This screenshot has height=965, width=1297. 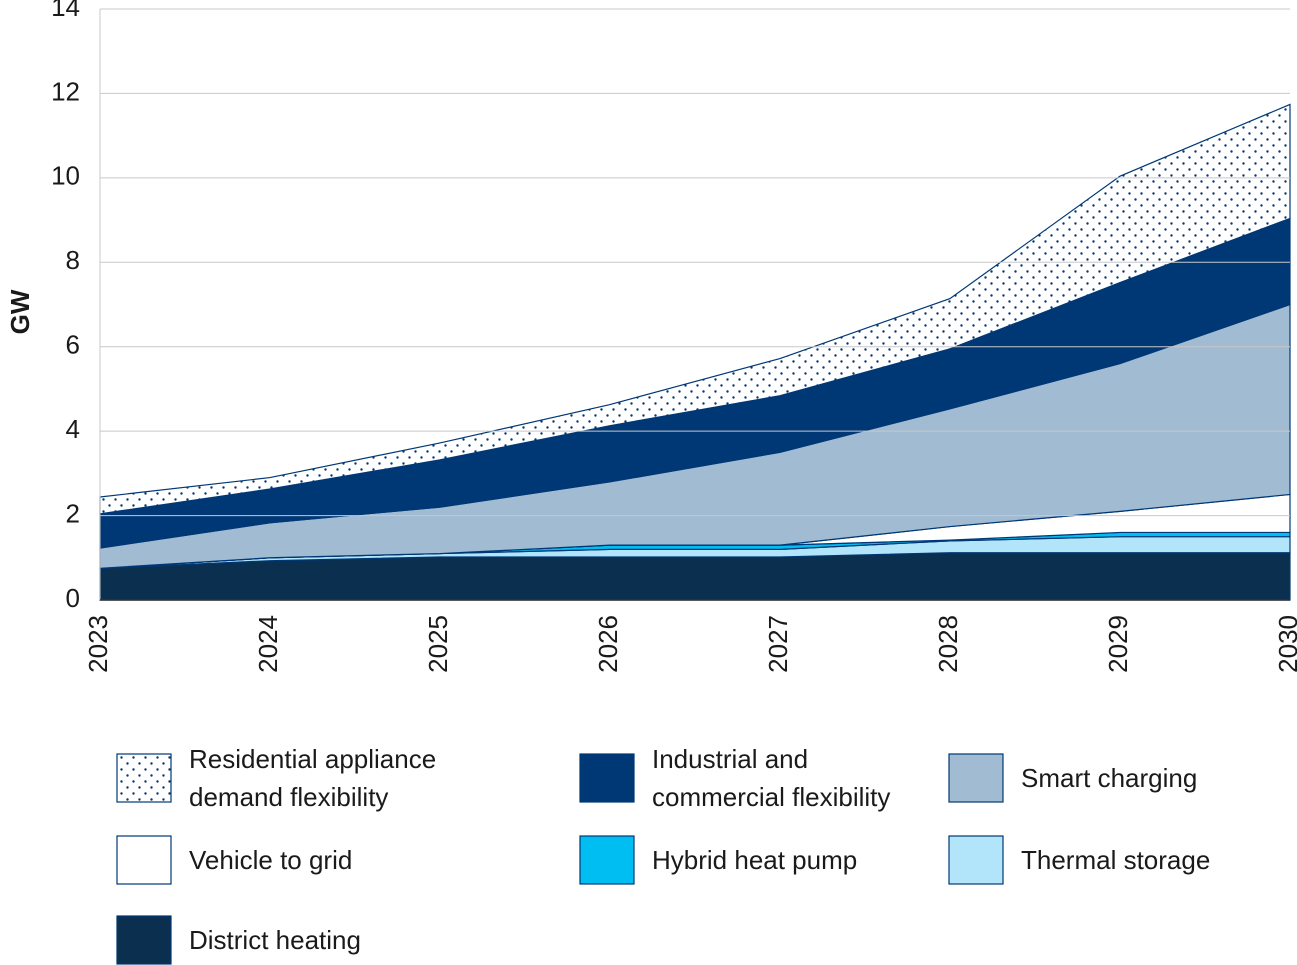 What do you see at coordinates (65, 91) in the screenshot?
I see `y-tick-label: 12` at bounding box center [65, 91].